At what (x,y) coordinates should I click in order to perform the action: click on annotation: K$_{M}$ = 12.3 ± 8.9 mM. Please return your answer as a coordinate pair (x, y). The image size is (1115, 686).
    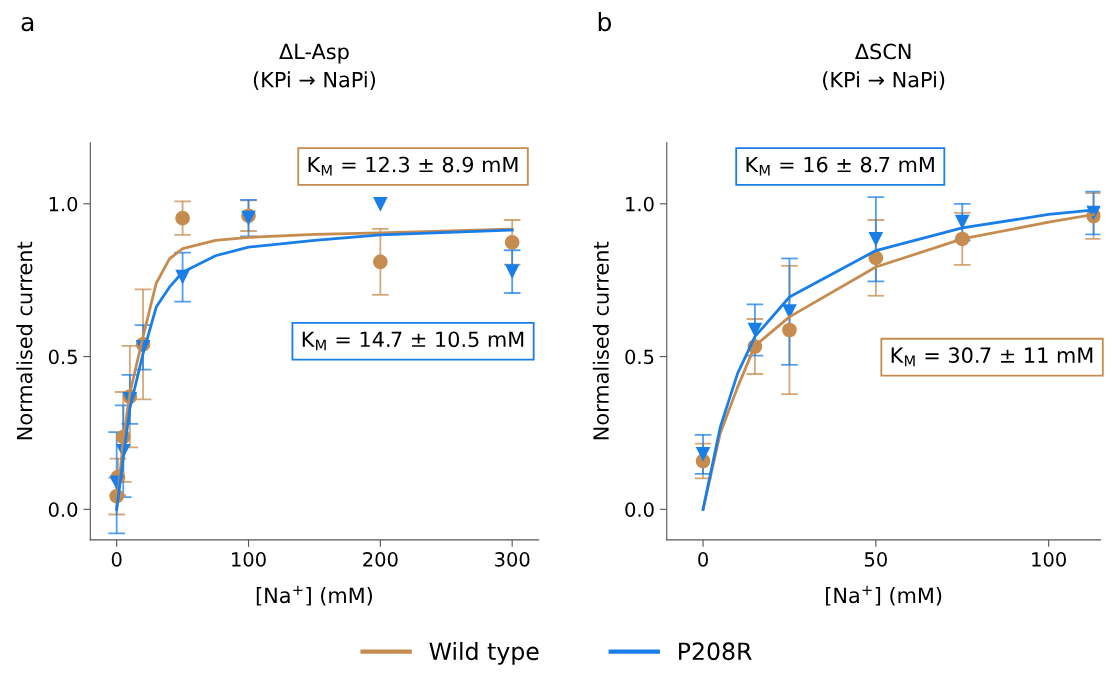
    Looking at the image, I should click on (413, 166).